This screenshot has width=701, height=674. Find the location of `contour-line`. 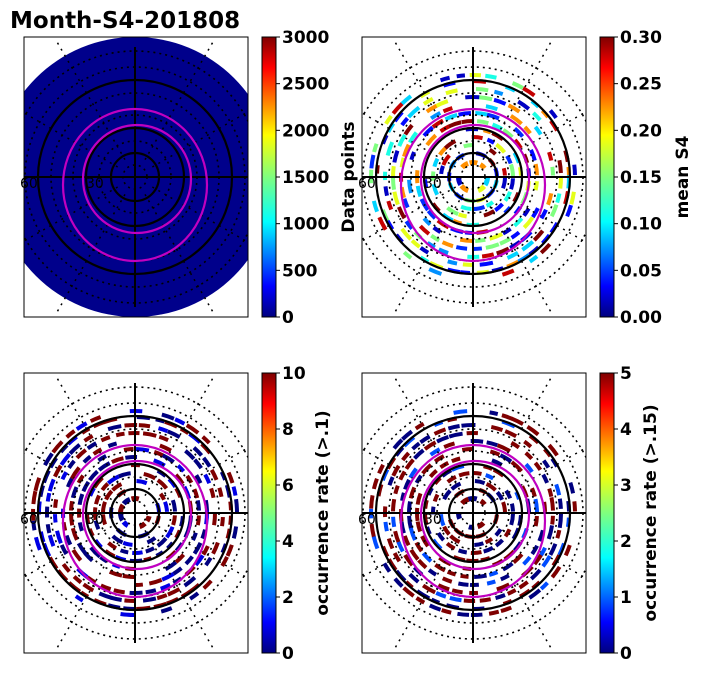

contour-line is located at coordinates (137, 515).